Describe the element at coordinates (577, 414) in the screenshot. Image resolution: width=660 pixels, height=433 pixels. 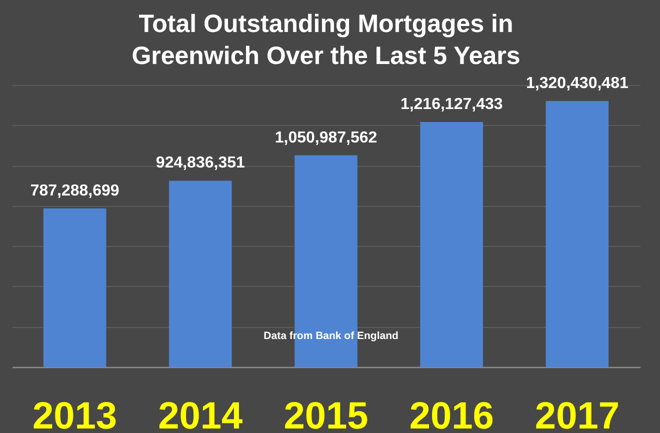
I see `x-tick-label: 2017` at that location.